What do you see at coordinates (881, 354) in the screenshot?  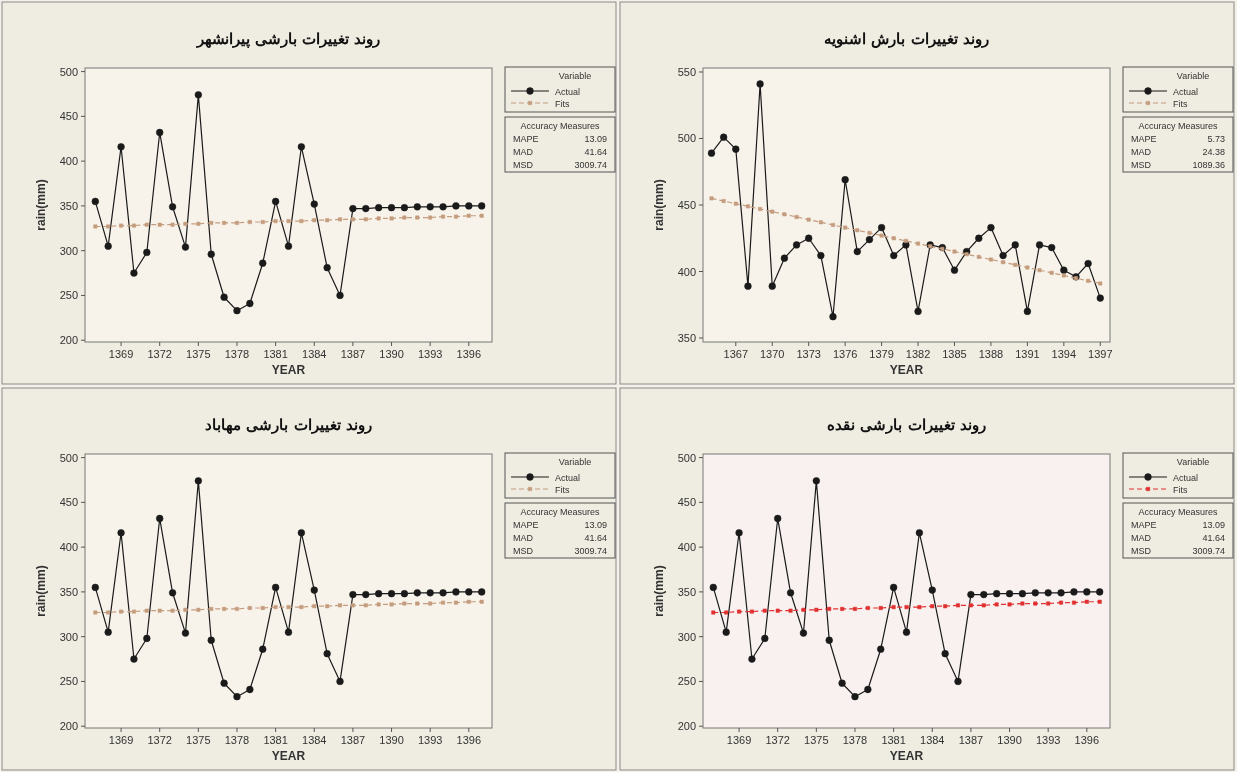 I see `x-tick-label: 1379` at bounding box center [881, 354].